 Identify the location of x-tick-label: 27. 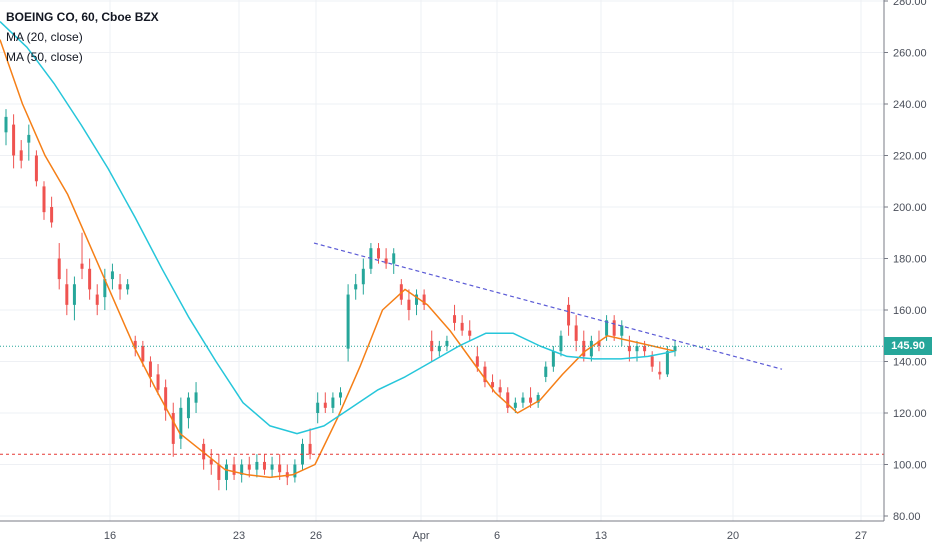
(861, 536).